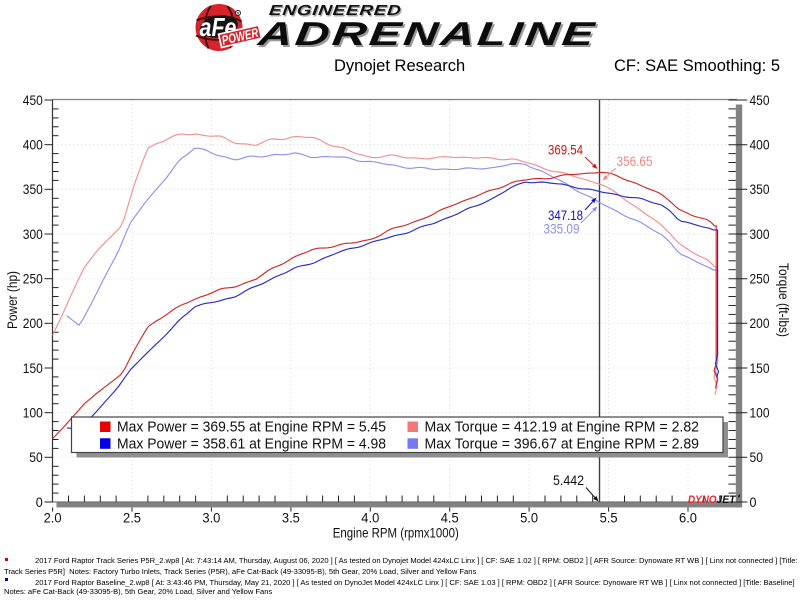  Describe the element at coordinates (291, 517) in the screenshot. I see `svg-text: 3.5` at that location.